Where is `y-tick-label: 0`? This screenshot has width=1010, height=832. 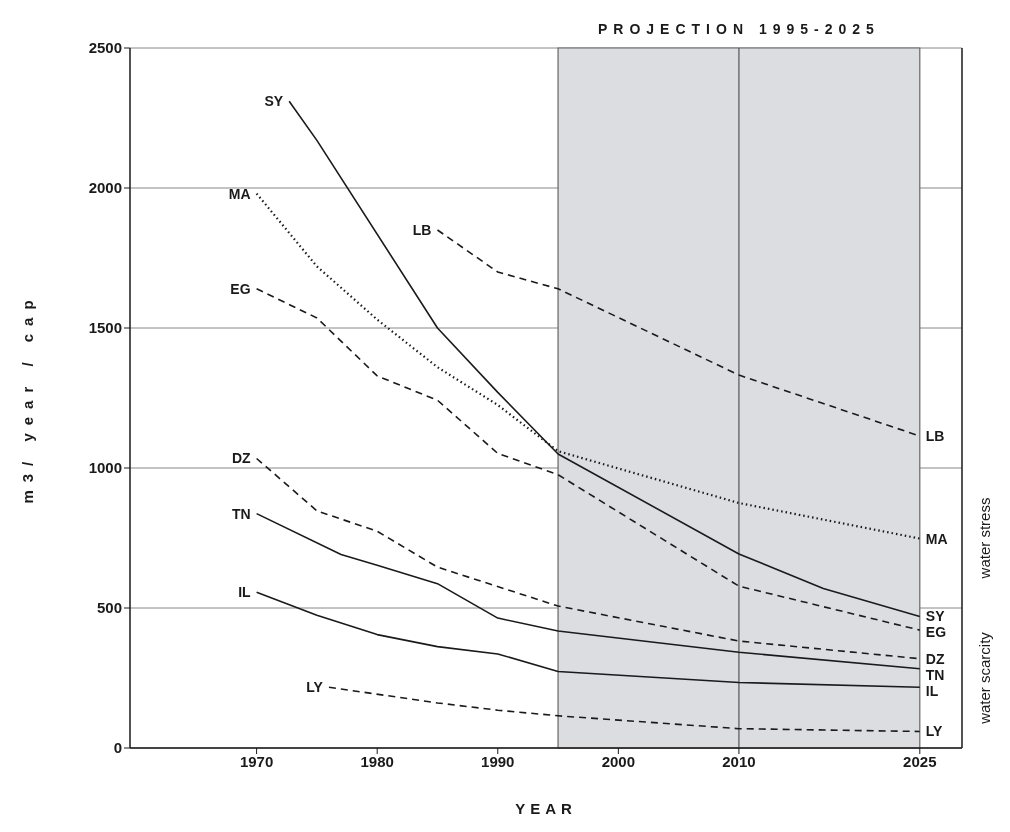 y-tick-label: 0 is located at coordinates (117, 748).